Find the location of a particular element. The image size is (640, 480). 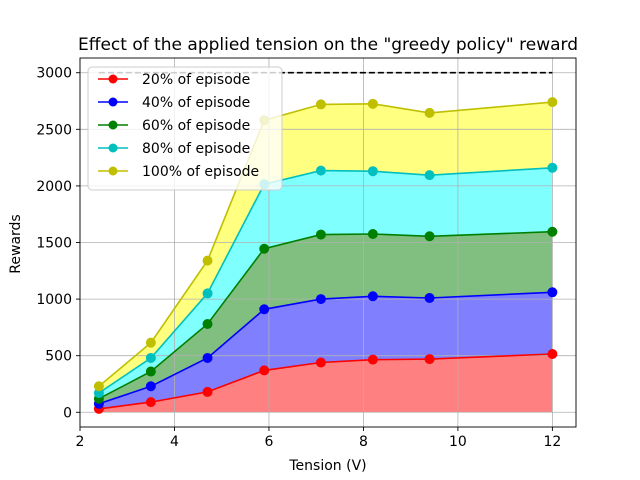

y-tick-label: 0 is located at coordinates (67, 413).